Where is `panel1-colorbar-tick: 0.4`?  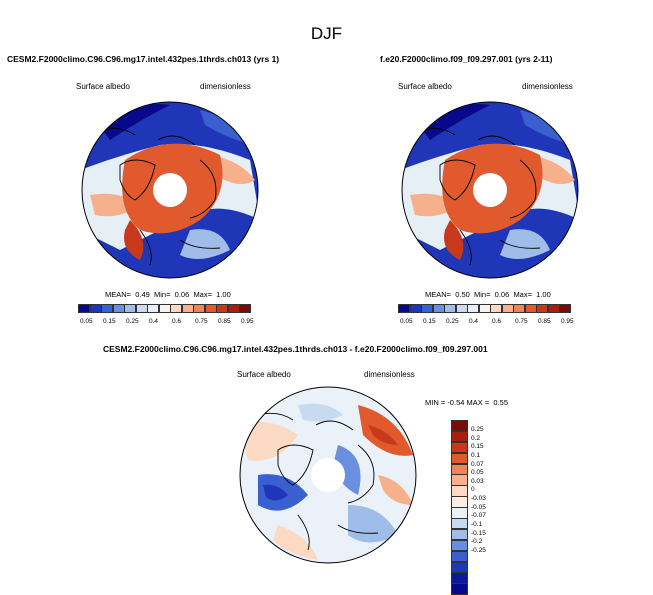
panel1-colorbar-tick: 0.4 is located at coordinates (154, 321).